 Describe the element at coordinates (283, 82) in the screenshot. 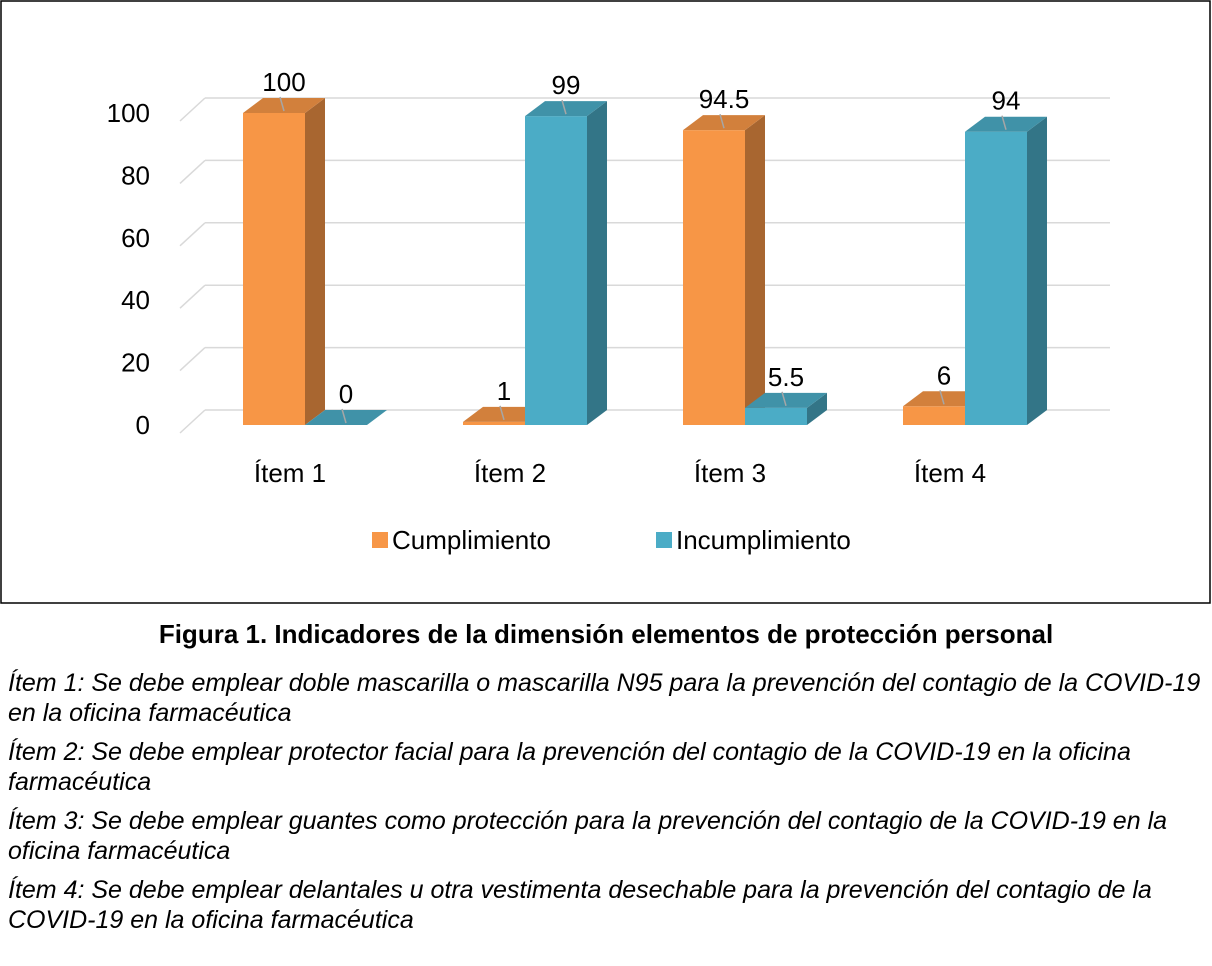

I see `data-label: 100` at that location.